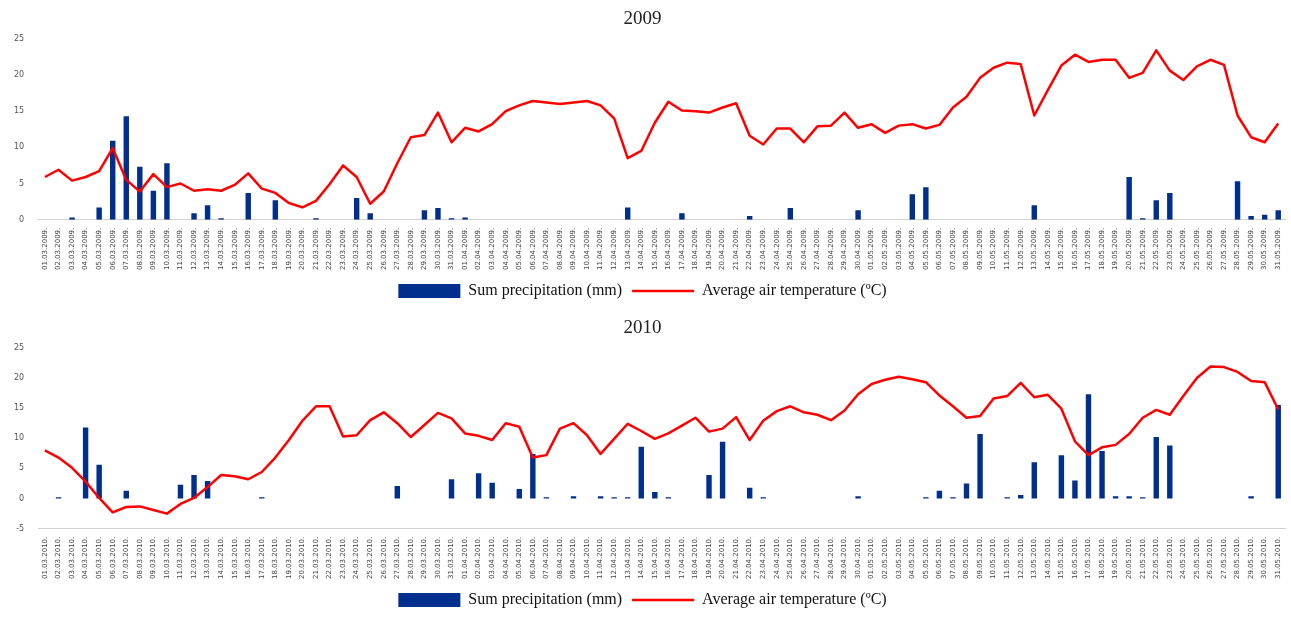 The image size is (1291, 619). What do you see at coordinates (642, 327) in the screenshot?
I see `chart-title: 2010` at bounding box center [642, 327].